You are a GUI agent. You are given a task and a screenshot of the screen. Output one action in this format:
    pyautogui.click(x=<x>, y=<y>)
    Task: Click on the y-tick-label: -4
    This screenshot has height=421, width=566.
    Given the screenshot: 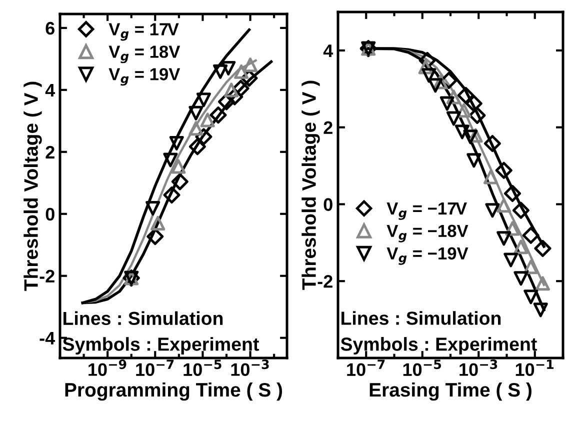 What is the action you would take?
    pyautogui.click(x=48, y=338)
    